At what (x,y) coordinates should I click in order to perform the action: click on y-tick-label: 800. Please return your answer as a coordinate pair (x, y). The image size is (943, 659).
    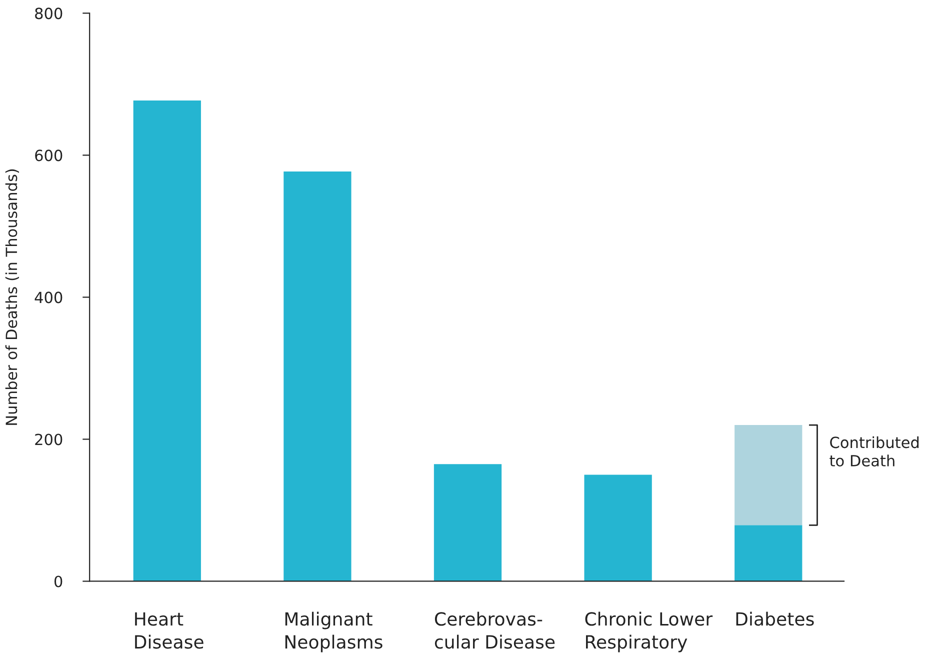
    Looking at the image, I should click on (48, 14).